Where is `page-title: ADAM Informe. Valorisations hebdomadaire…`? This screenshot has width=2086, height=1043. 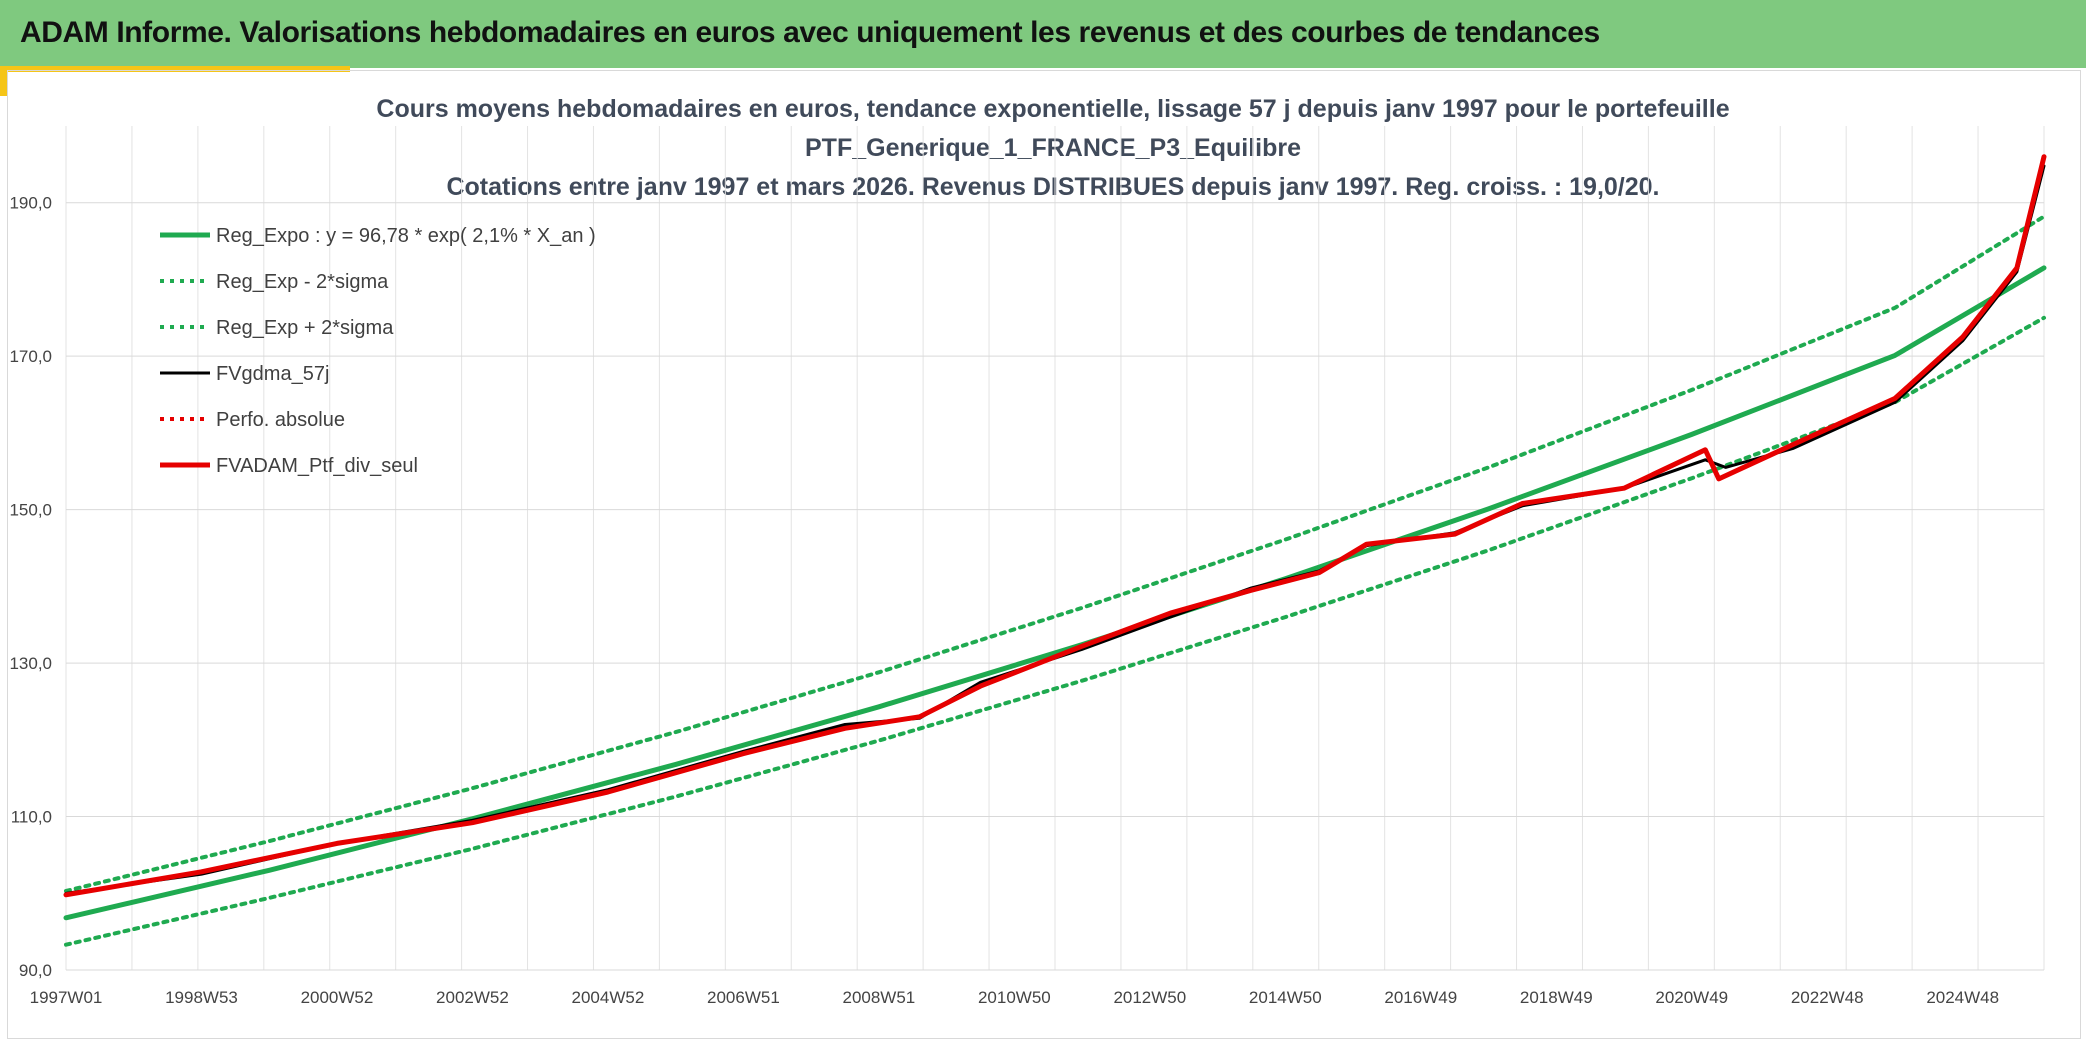
page-title: ADAM Informe. Valorisations hebdomadaire… is located at coordinates (810, 32).